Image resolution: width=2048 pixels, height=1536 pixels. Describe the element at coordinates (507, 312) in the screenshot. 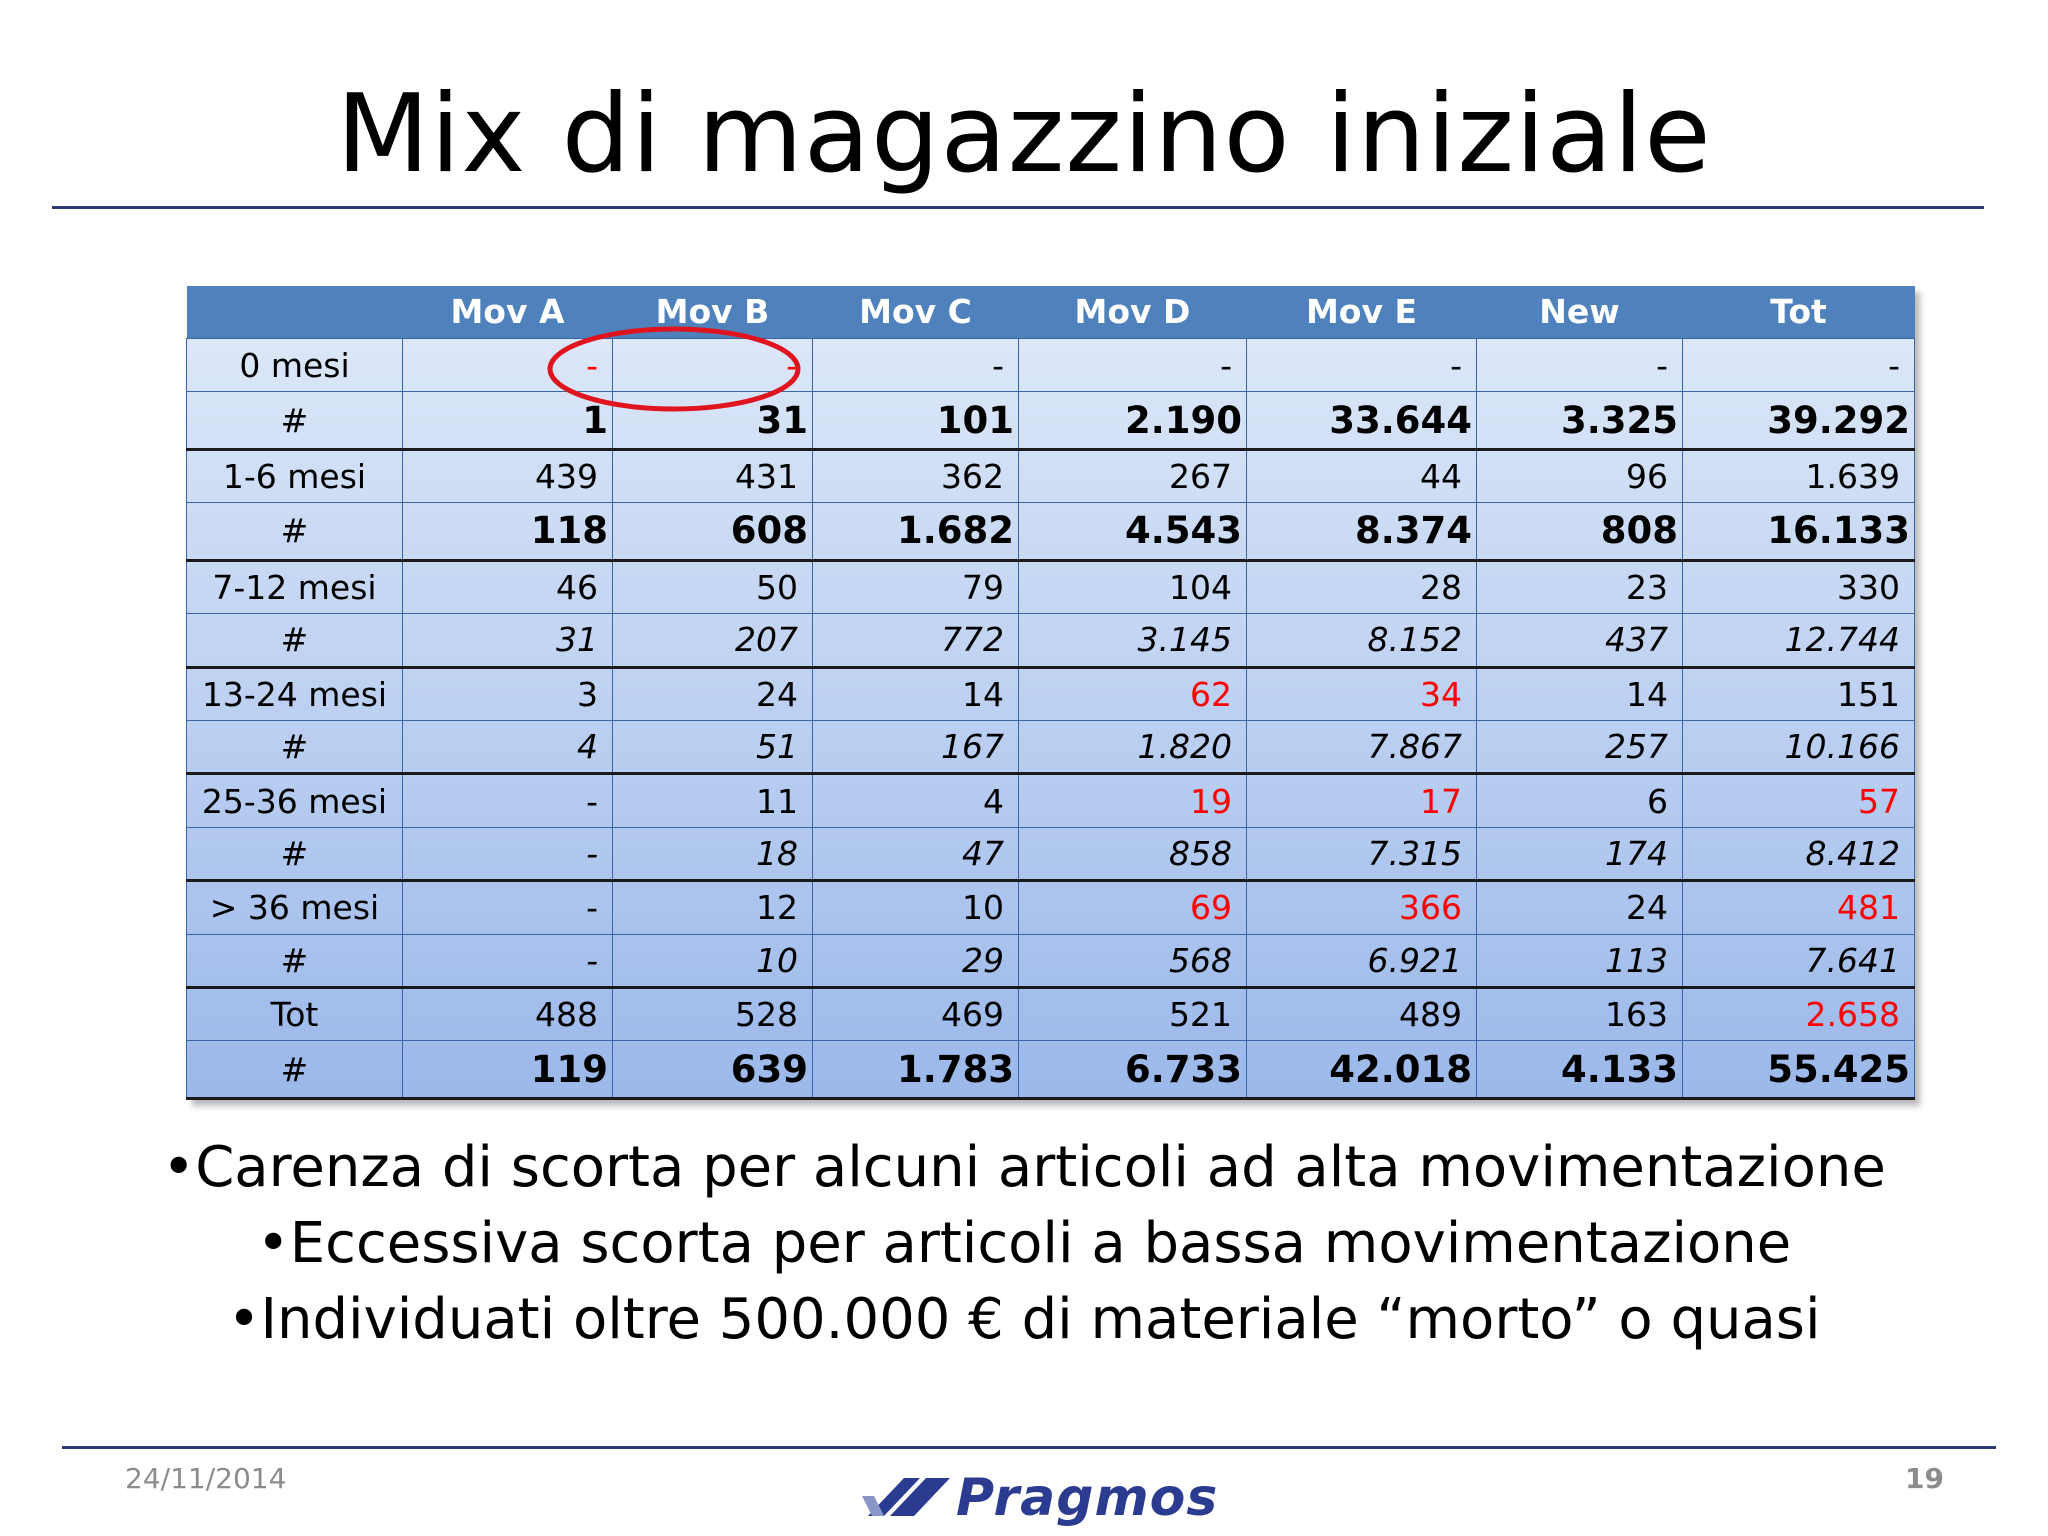

I see `header-cell: Mov A` at that location.